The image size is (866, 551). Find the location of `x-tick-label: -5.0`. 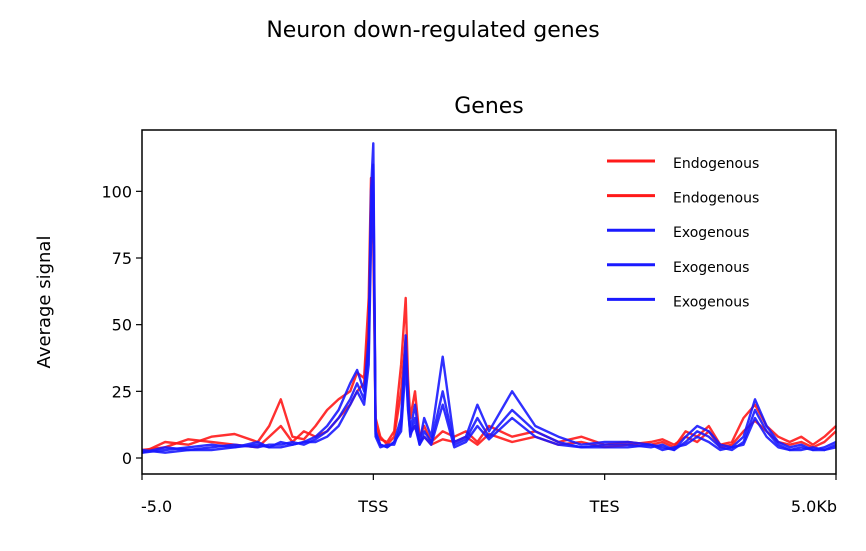

x-tick-label: -5.0 is located at coordinates (156, 506).